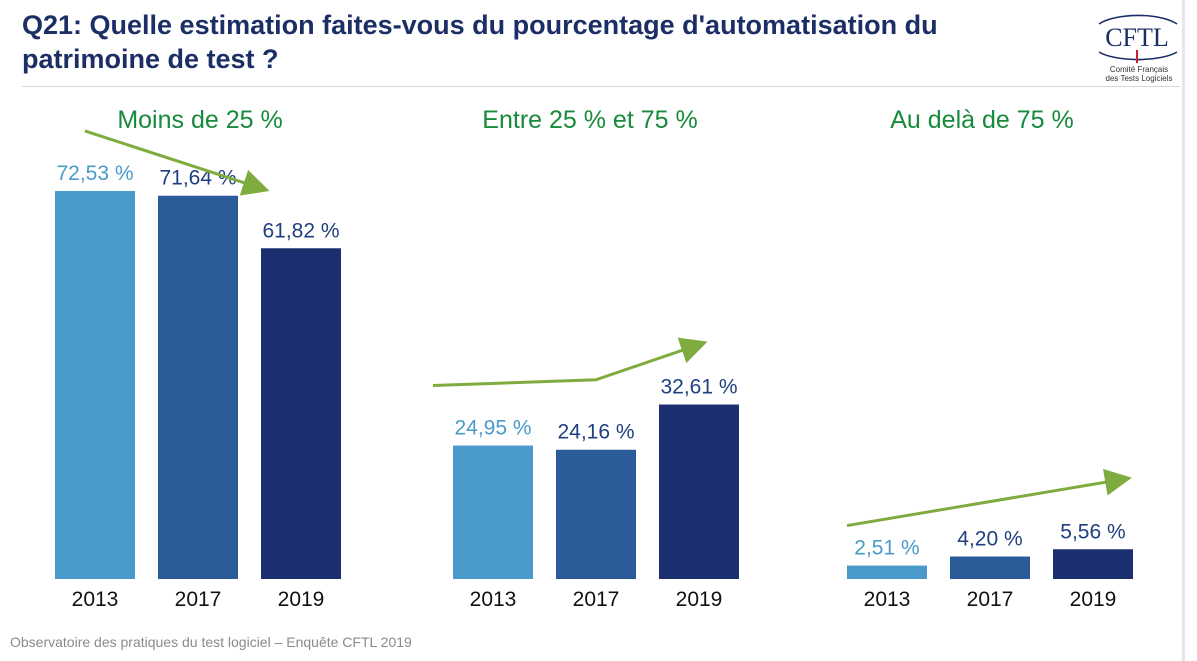 This screenshot has height=661, width=1197. I want to click on category-label-1-2013: 2013, so click(95, 599).